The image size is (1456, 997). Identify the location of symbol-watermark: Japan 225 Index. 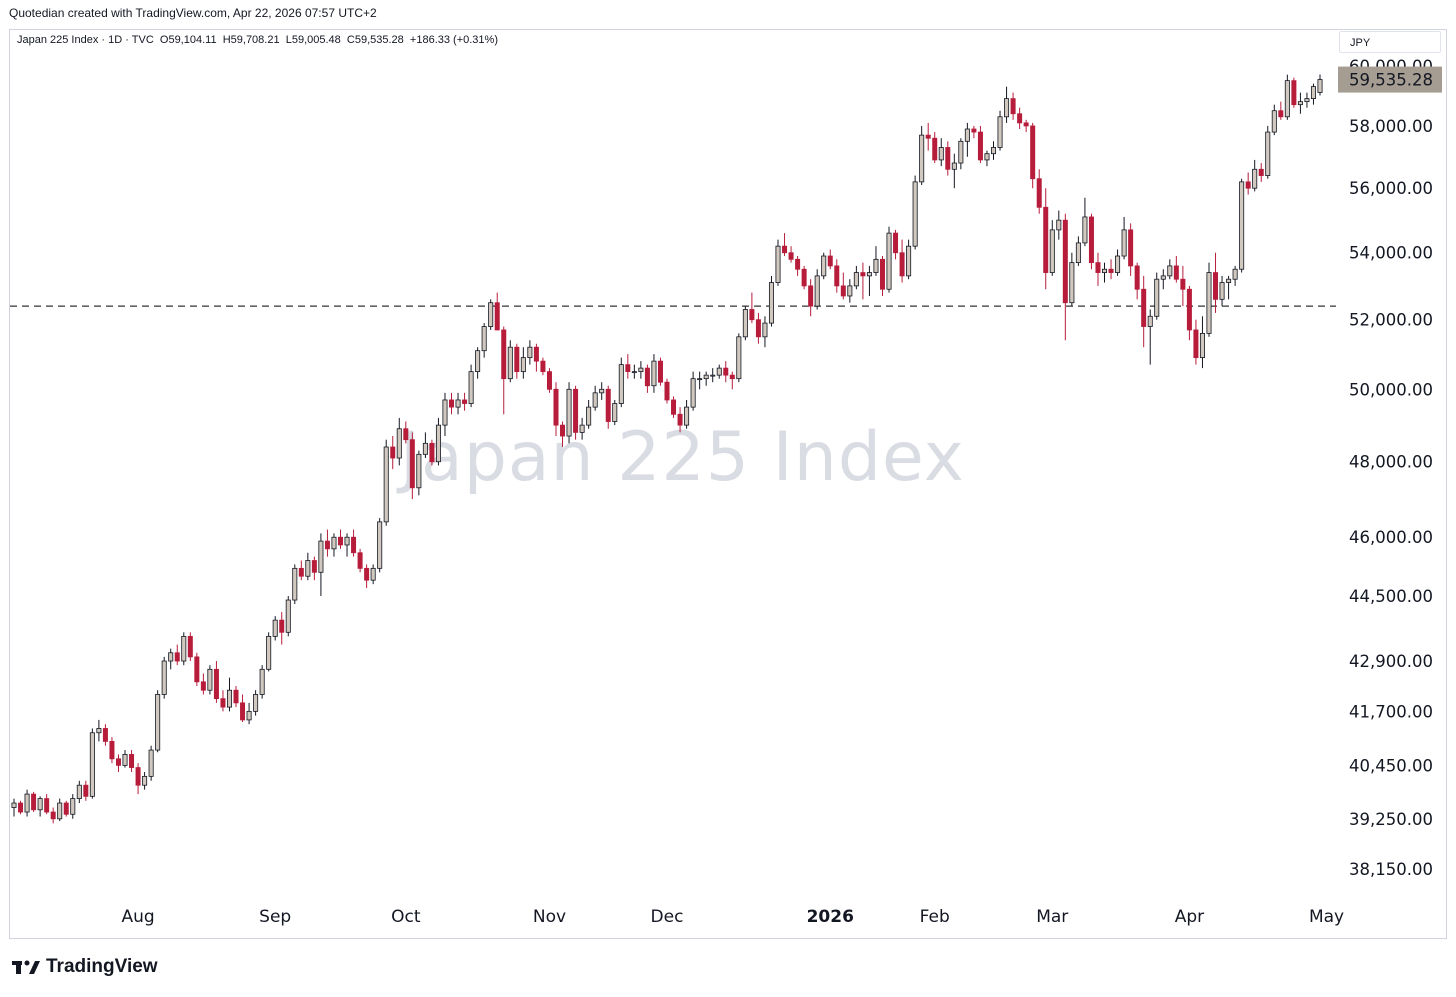
(682, 457).